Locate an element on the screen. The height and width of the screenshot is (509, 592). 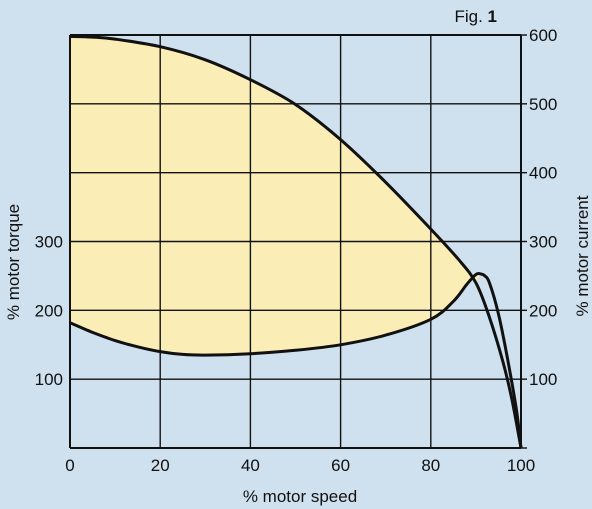
y-left-tick-label-100: 100 is located at coordinates (49, 379).